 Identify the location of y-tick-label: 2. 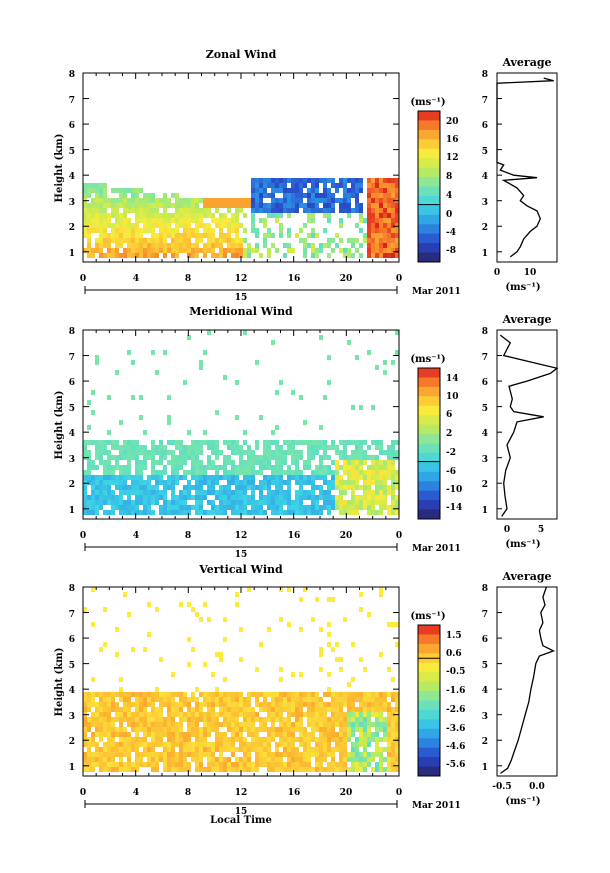
(485, 228).